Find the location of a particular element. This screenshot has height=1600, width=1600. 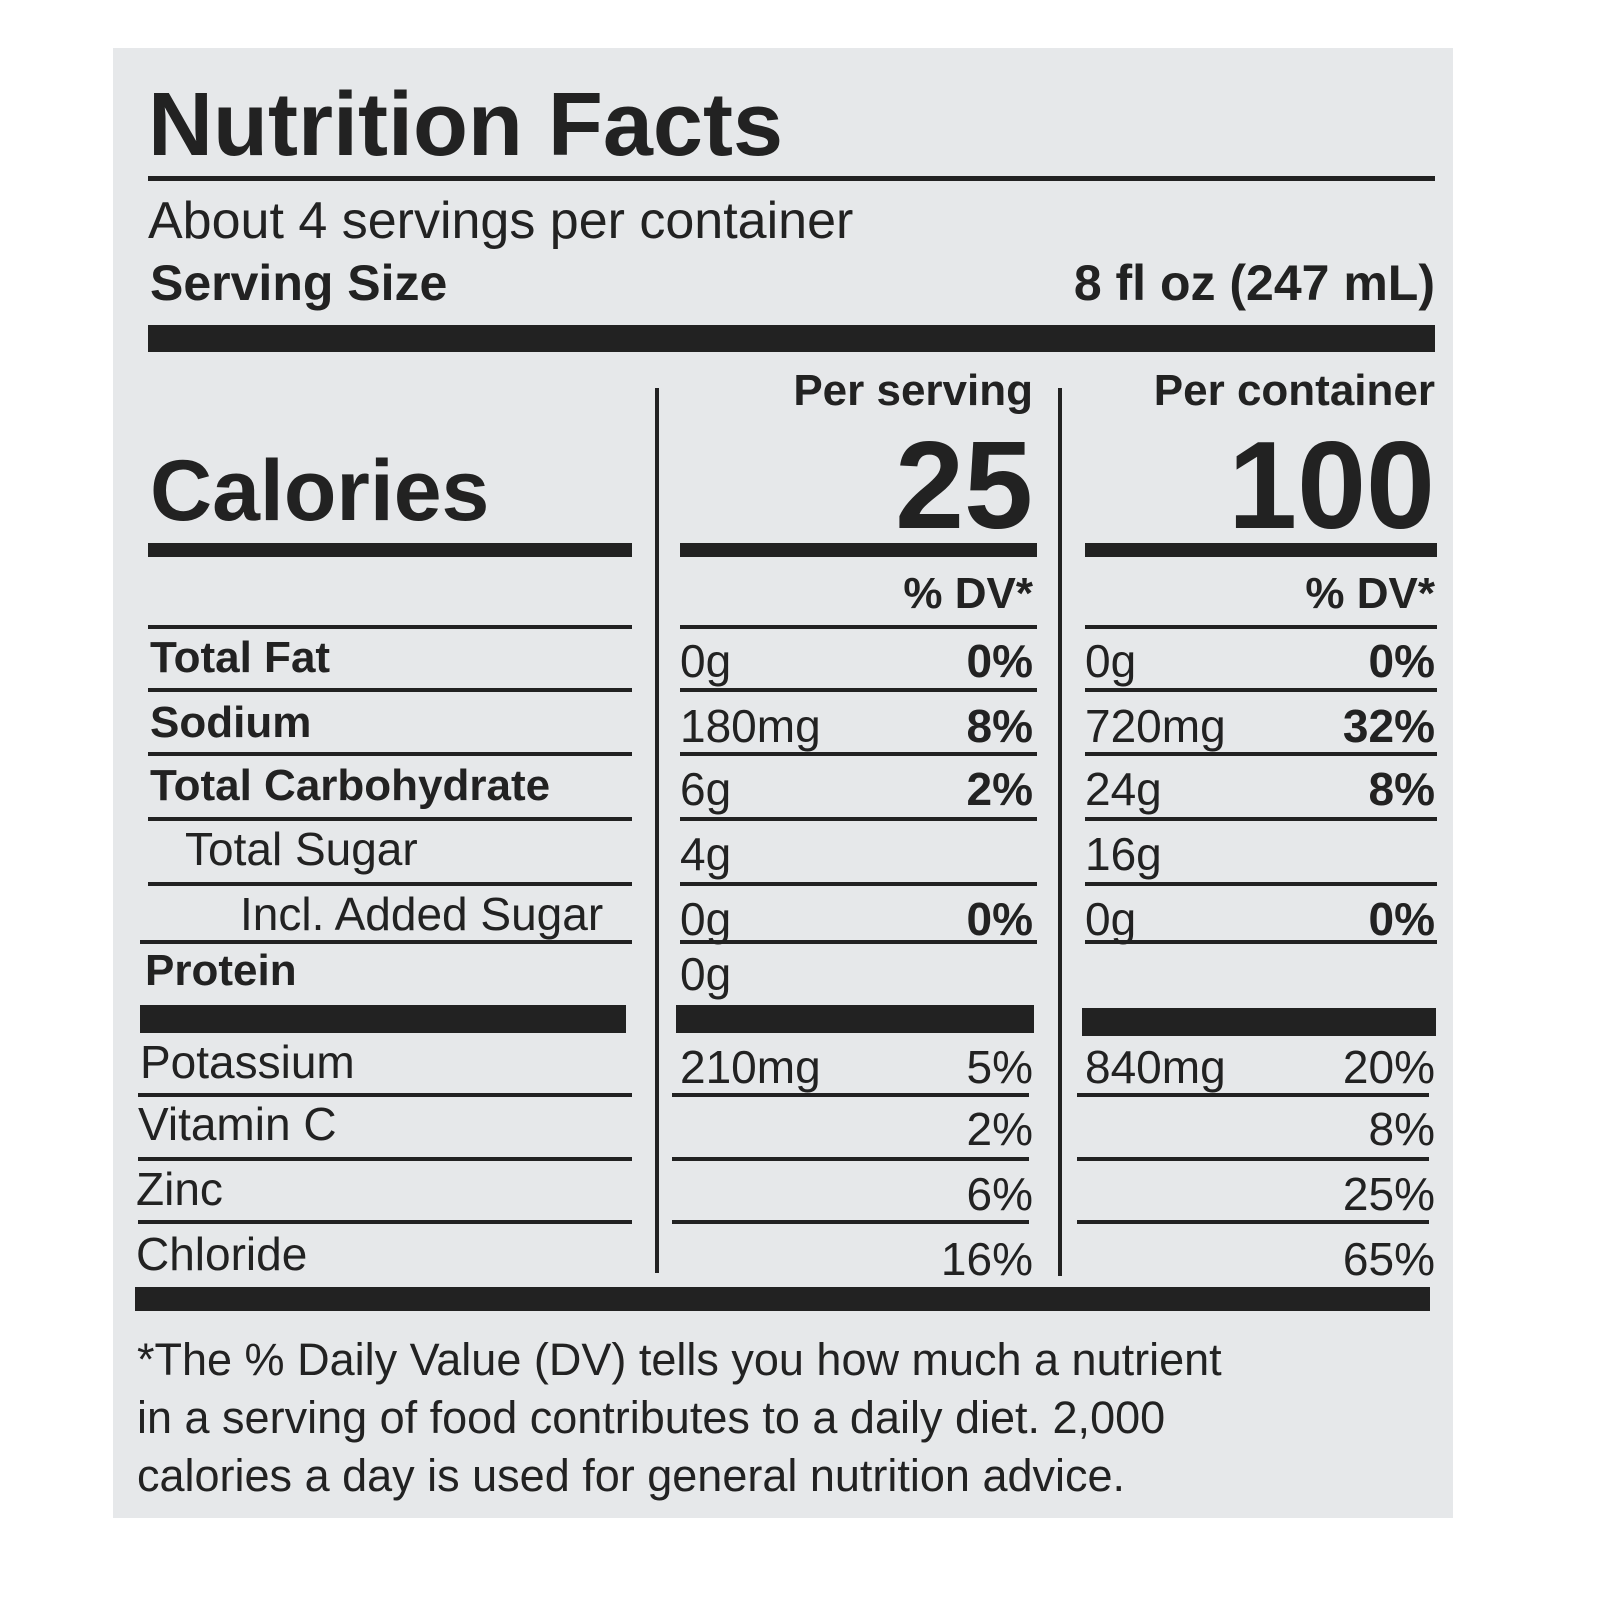

nutrient-name: Incl. Added Sugar is located at coordinates (421, 914).